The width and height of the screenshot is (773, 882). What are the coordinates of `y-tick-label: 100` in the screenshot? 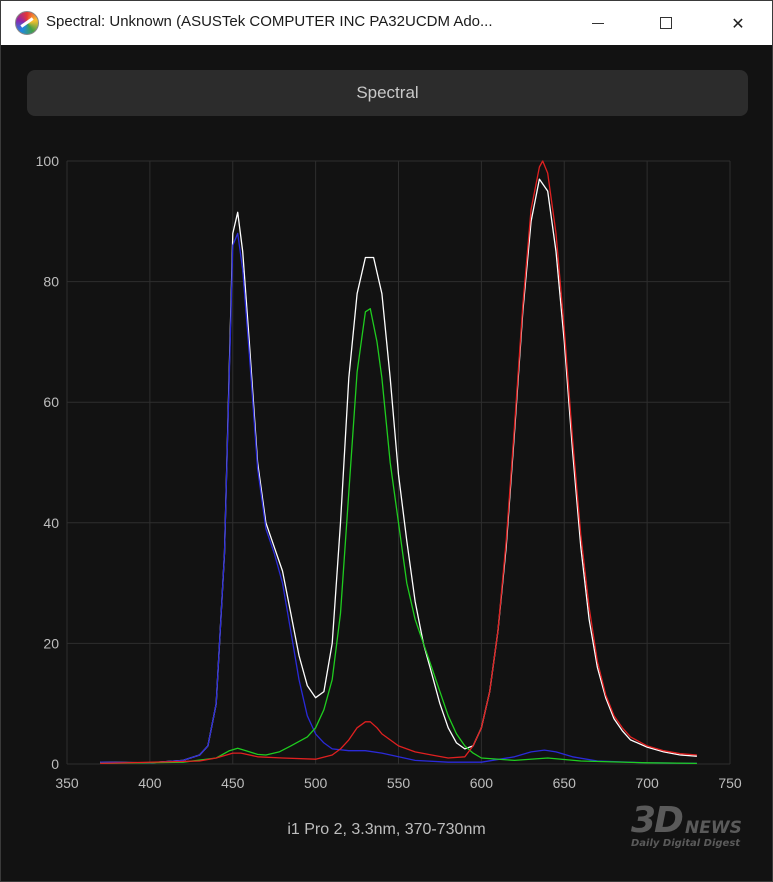 It's located at (48, 161).